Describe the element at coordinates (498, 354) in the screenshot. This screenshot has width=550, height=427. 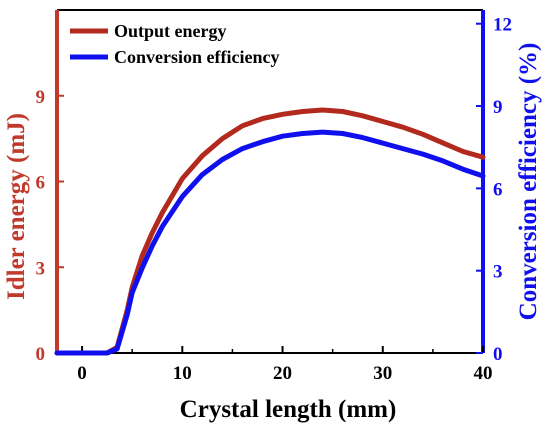
I see `right-tick-label: 0` at that location.